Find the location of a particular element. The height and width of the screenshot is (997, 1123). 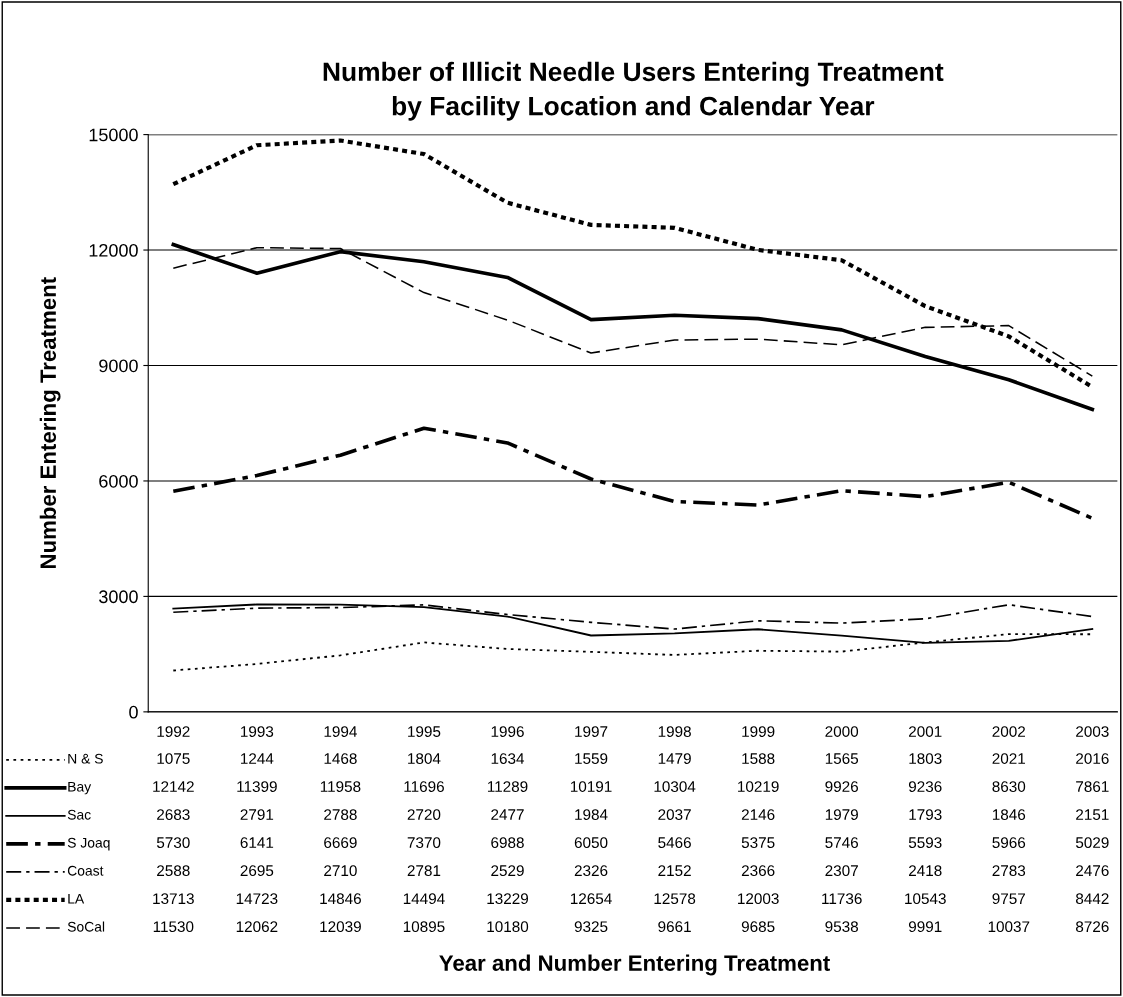

data-label: 9991 is located at coordinates (925, 927).